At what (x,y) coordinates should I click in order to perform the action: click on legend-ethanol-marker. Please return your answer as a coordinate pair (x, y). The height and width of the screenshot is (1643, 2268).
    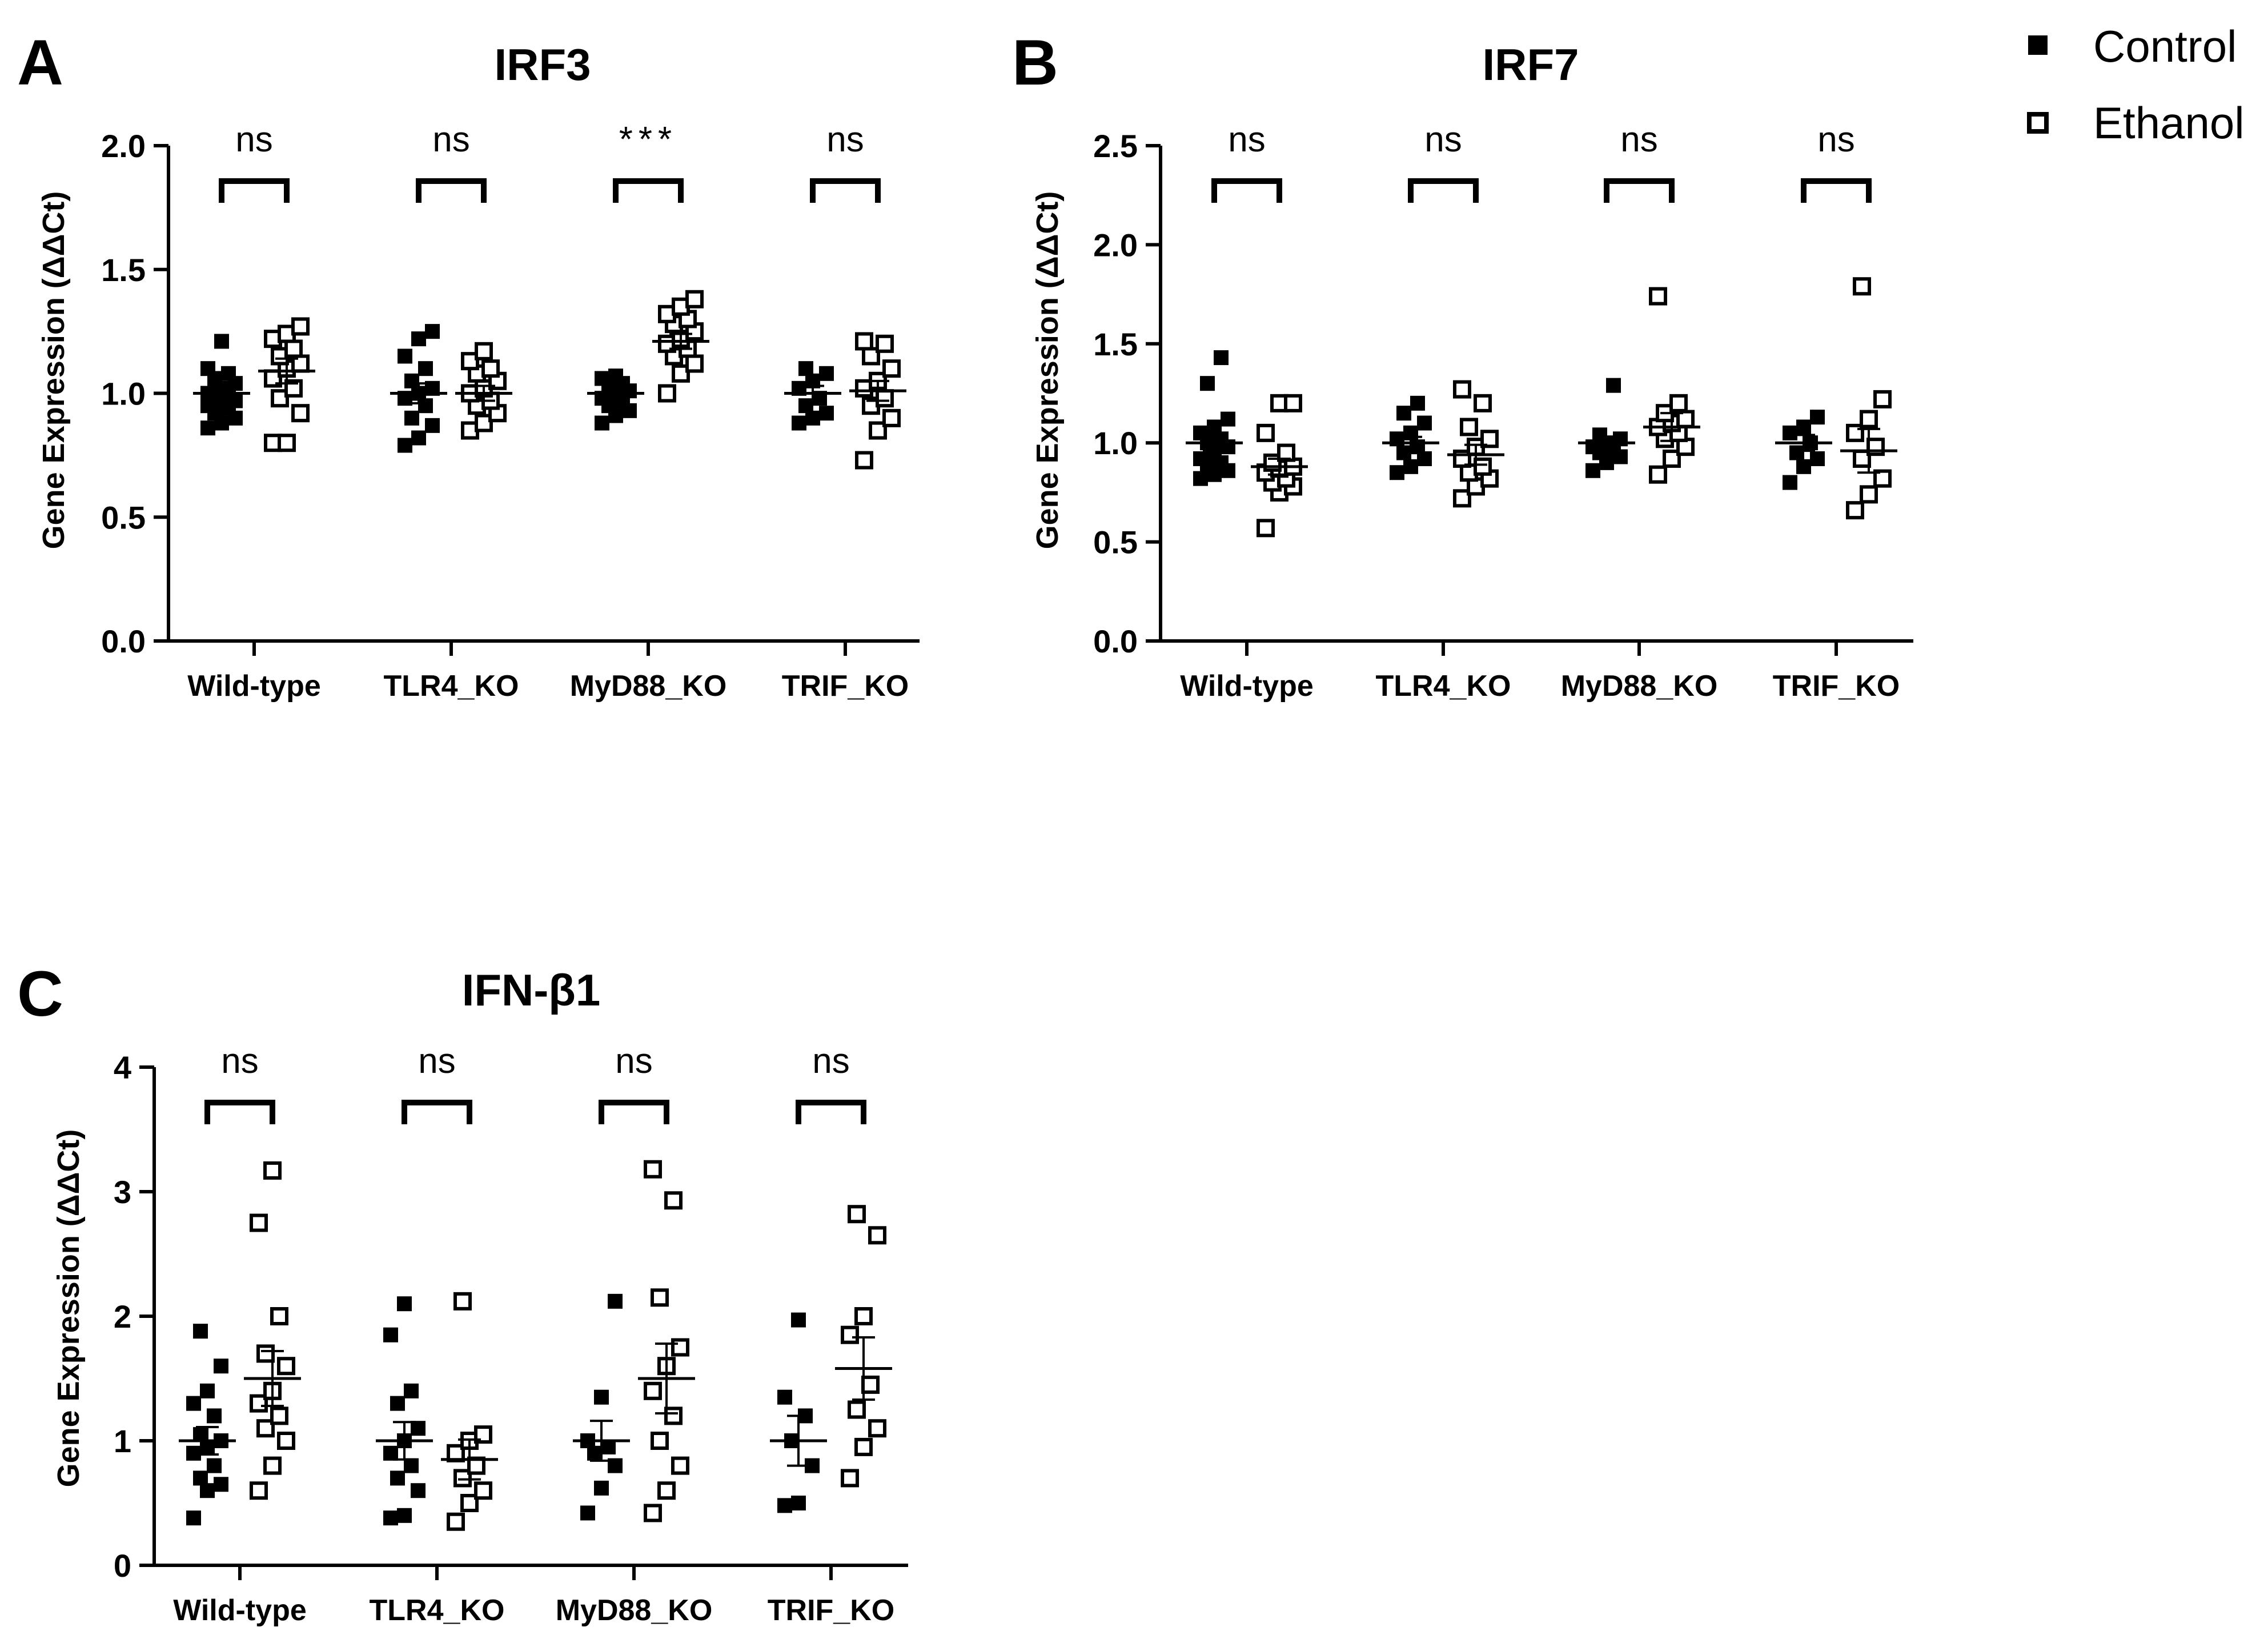
    Looking at the image, I should click on (2038, 123).